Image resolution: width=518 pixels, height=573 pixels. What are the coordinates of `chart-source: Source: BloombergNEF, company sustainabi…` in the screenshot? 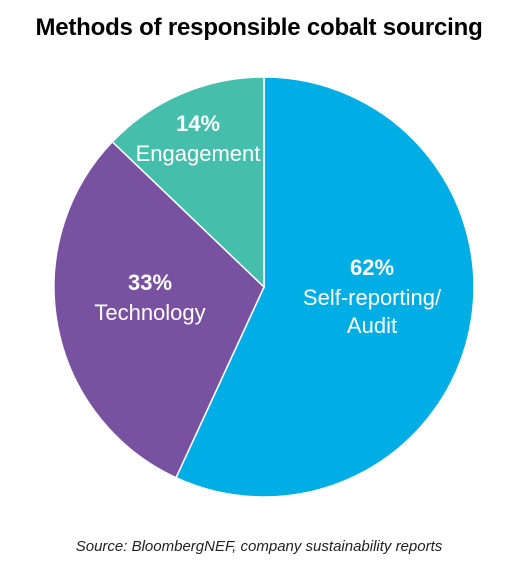 It's located at (259, 546).